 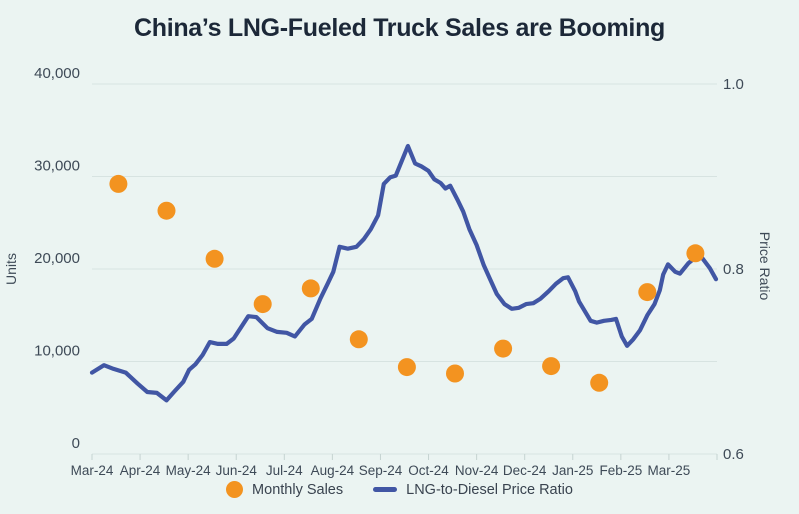 I want to click on legend-item-monthly-sales: Monthly Sales, so click(x=284, y=489).